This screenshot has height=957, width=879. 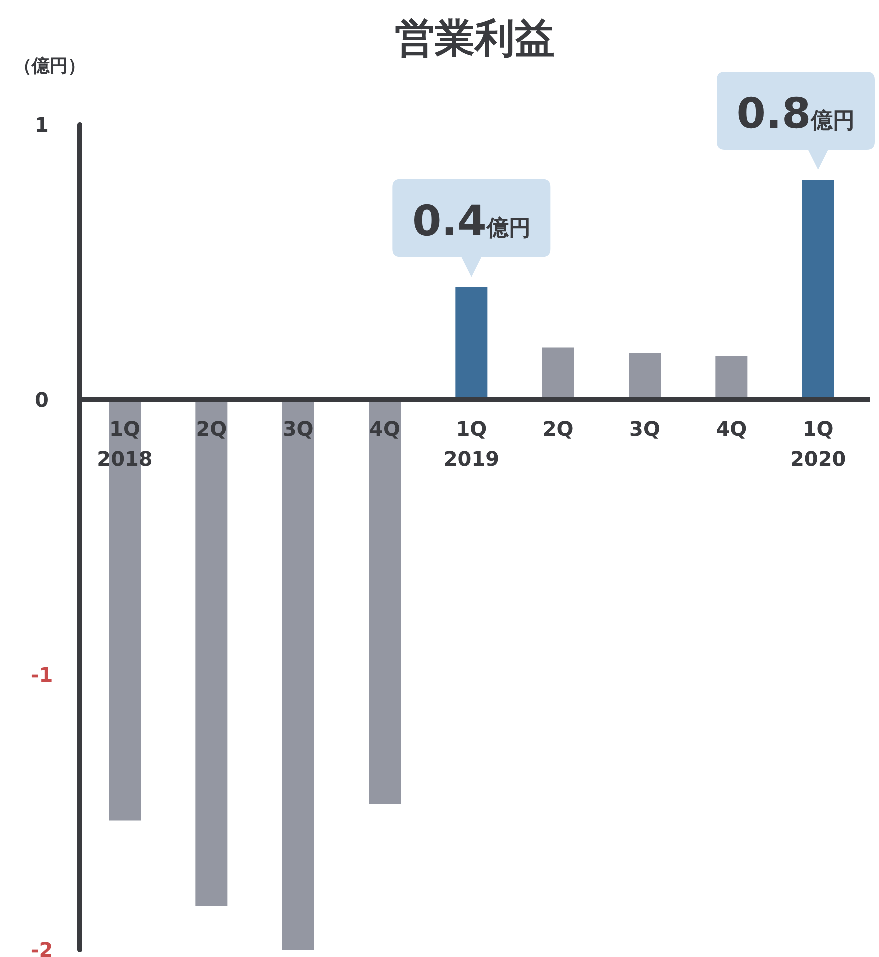 What do you see at coordinates (50, 66) in the screenshot?
I see `y-axis-title: （億円）` at bounding box center [50, 66].